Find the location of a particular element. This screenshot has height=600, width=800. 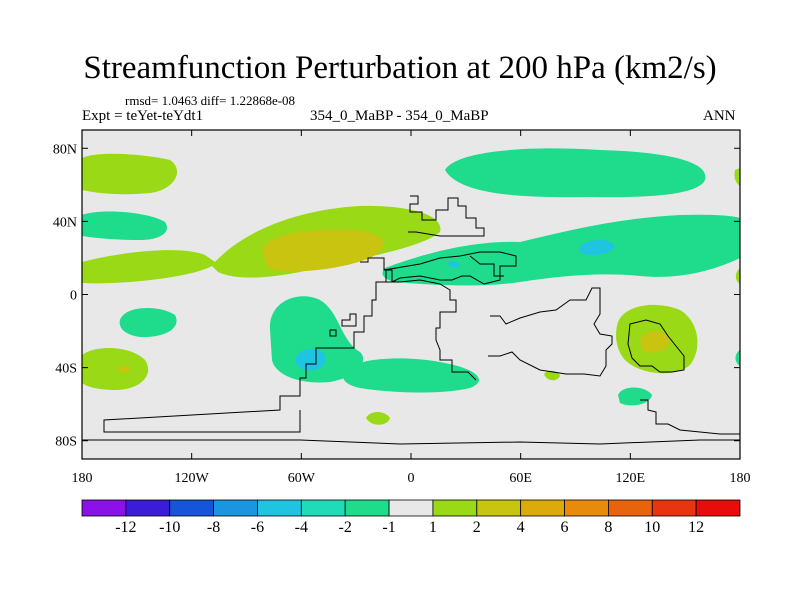

stats-label: rmsd= 1.0463 diff= 1.22868e-08 is located at coordinates (210, 100).